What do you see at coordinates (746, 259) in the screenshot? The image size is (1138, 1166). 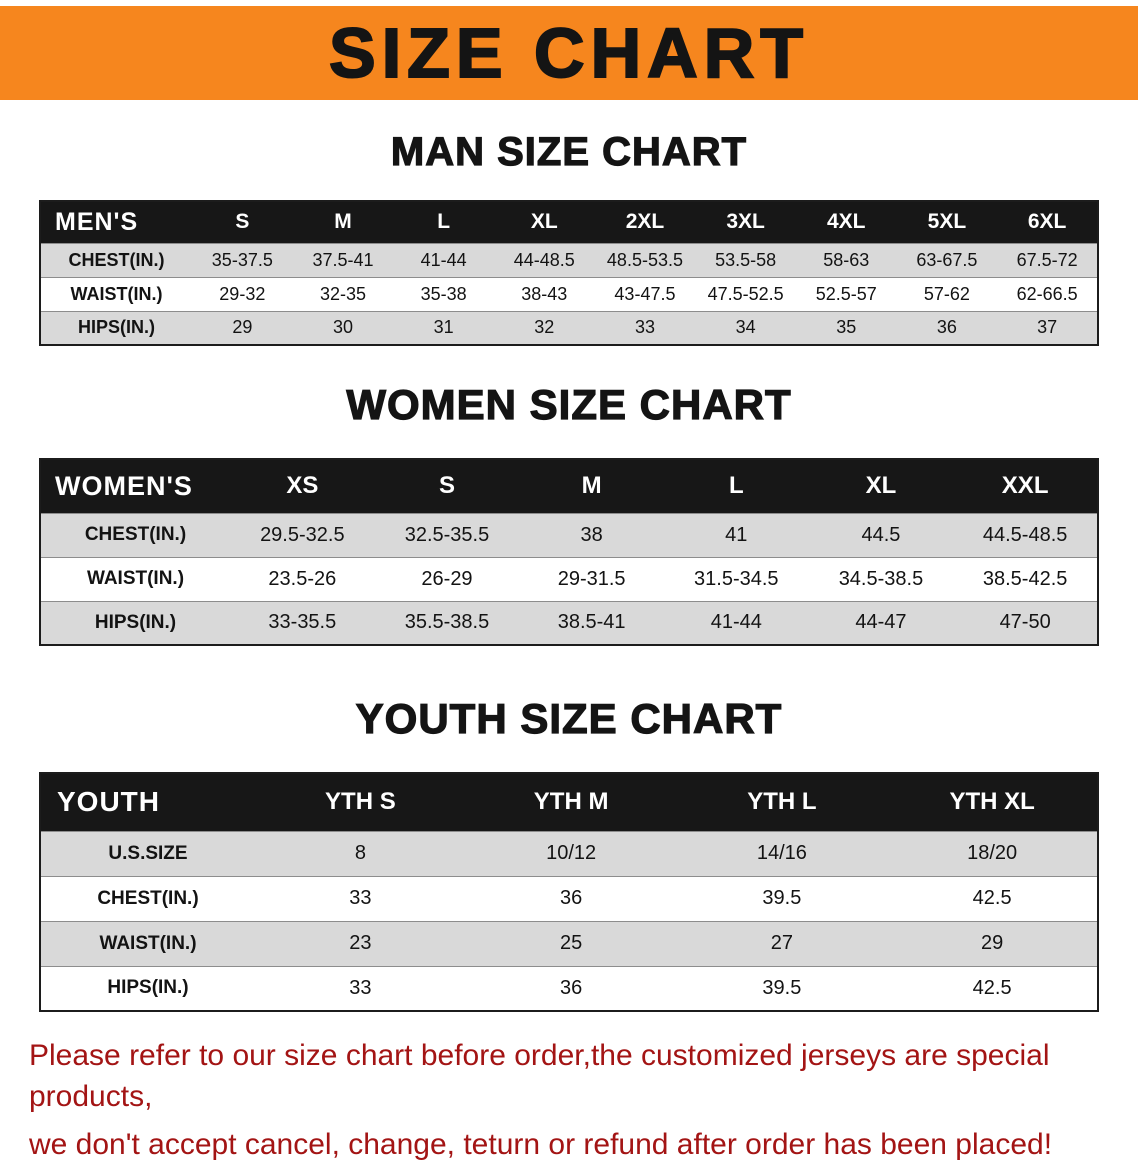 I see `value-cell: 53.5-58` at bounding box center [746, 259].